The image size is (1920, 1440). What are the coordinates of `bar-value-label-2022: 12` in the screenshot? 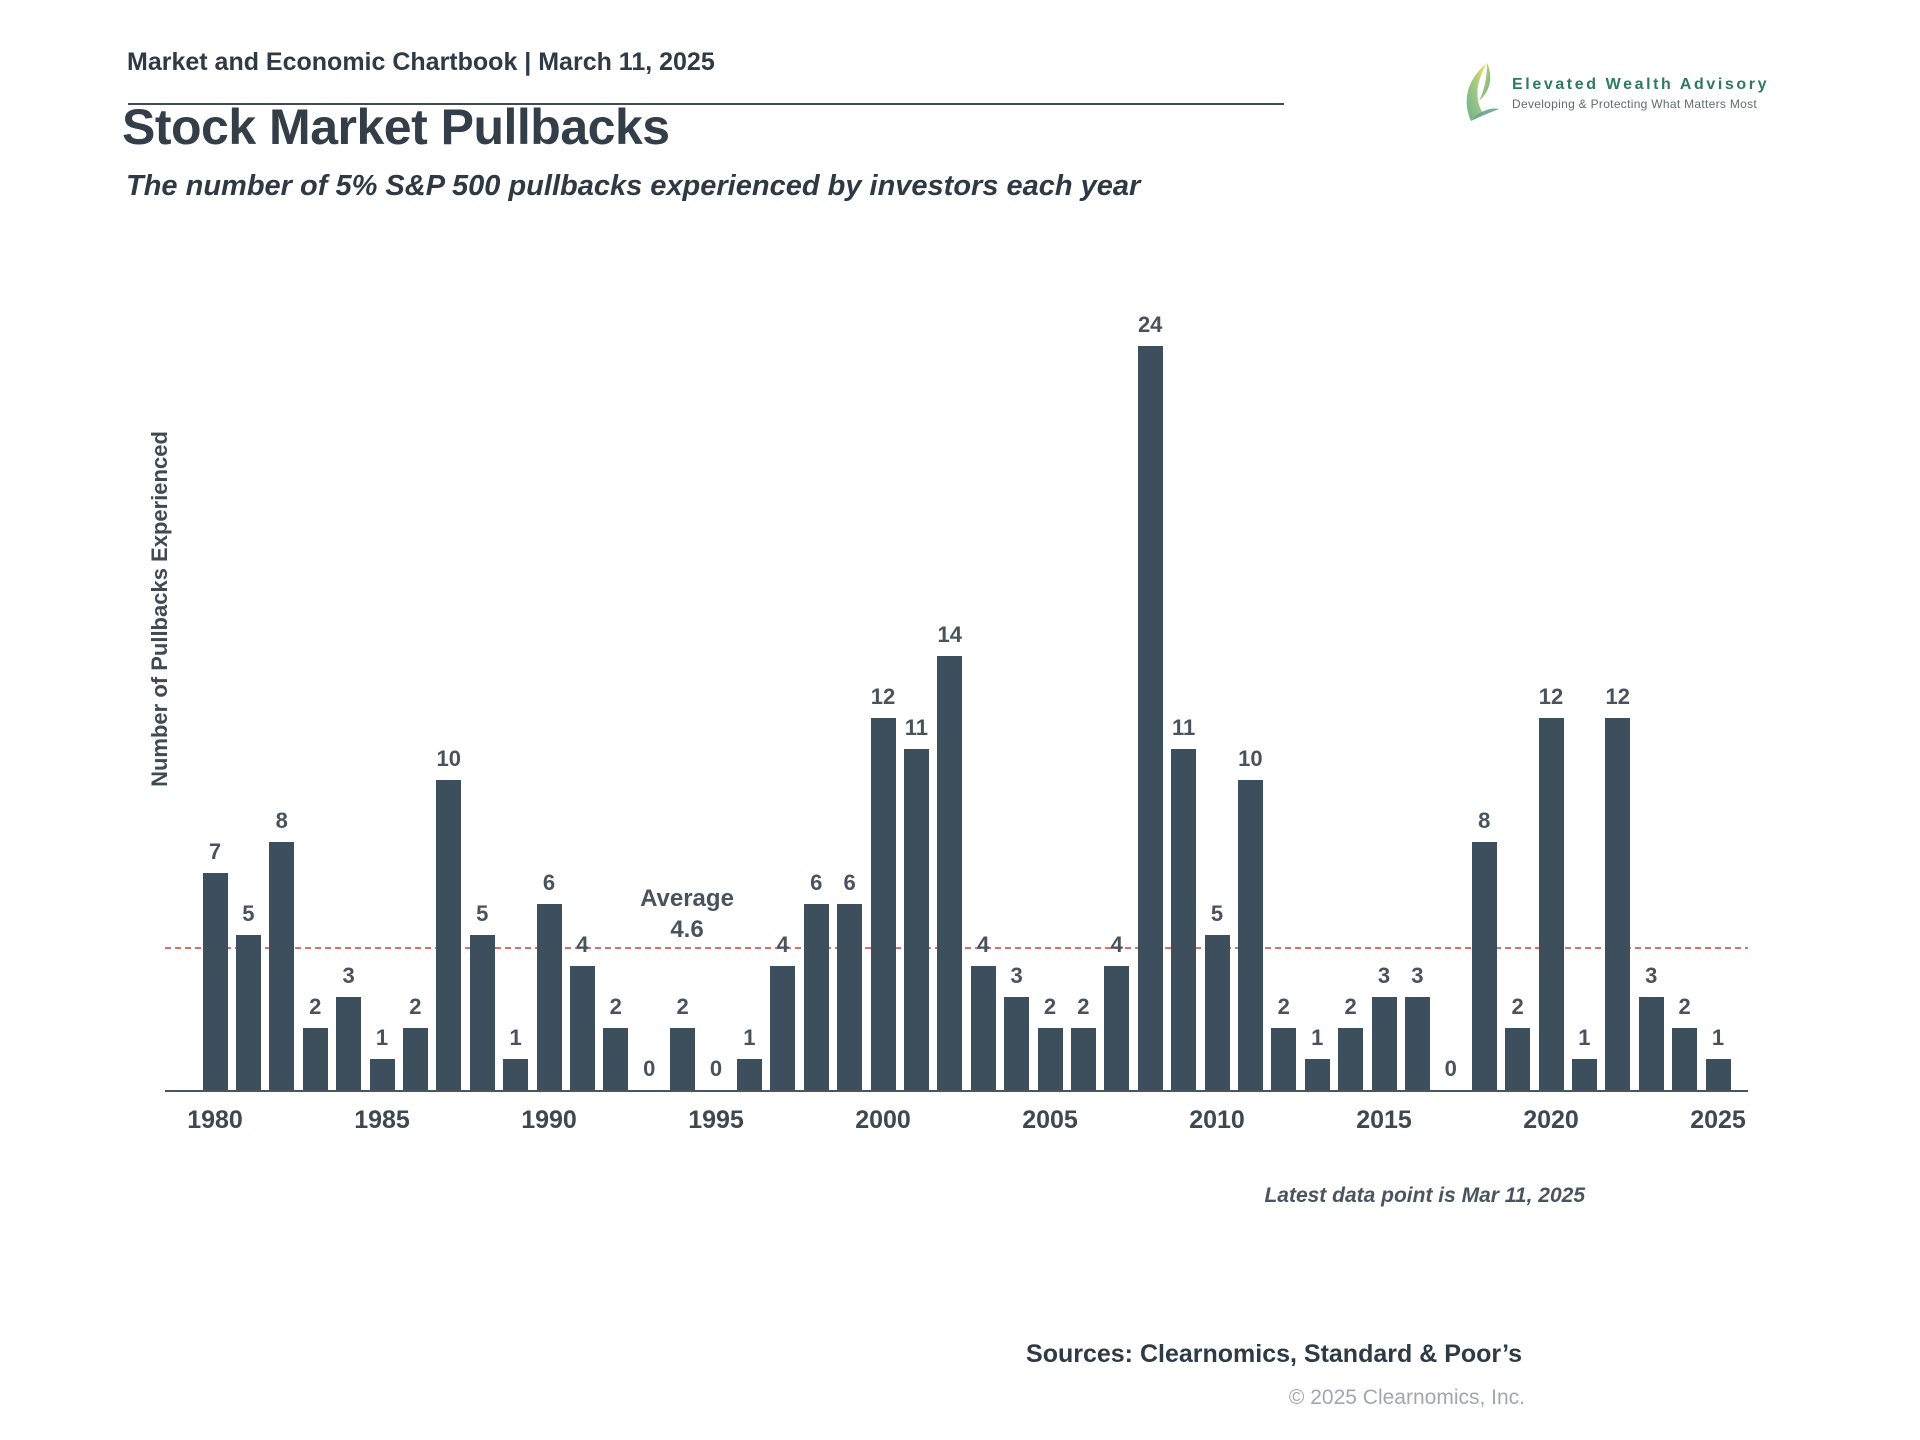 It's located at (1618, 696).